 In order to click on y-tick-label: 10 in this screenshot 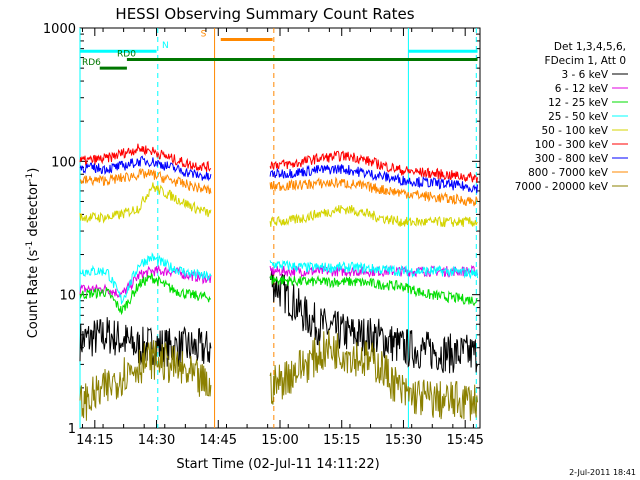, I will do `click(67, 296)`.